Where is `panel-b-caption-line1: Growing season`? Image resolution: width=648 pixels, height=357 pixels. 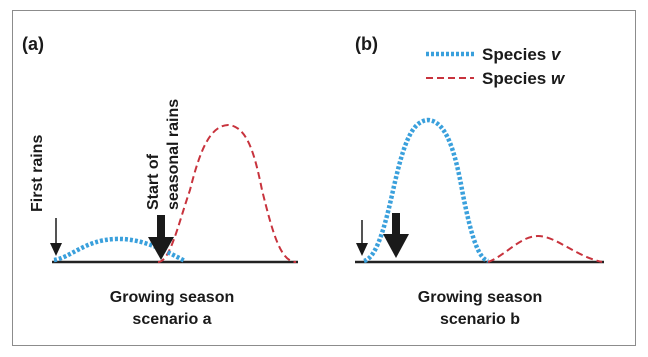 panel-b-caption-line1: Growing season is located at coordinates (480, 297).